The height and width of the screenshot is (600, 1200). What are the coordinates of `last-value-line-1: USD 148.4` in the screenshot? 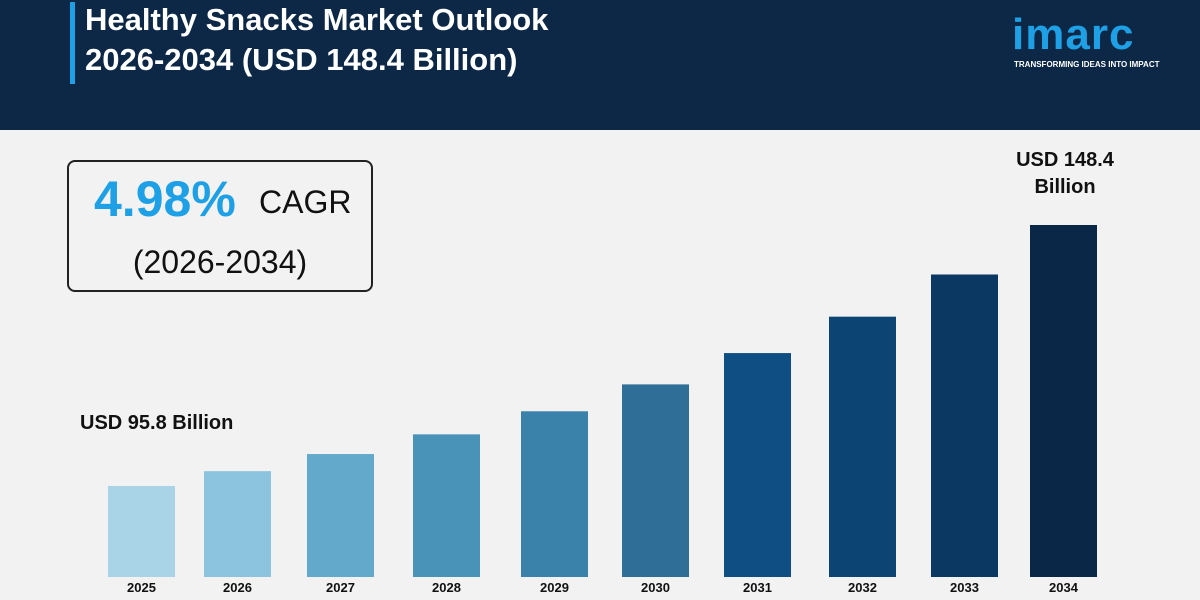 It's located at (1065, 160).